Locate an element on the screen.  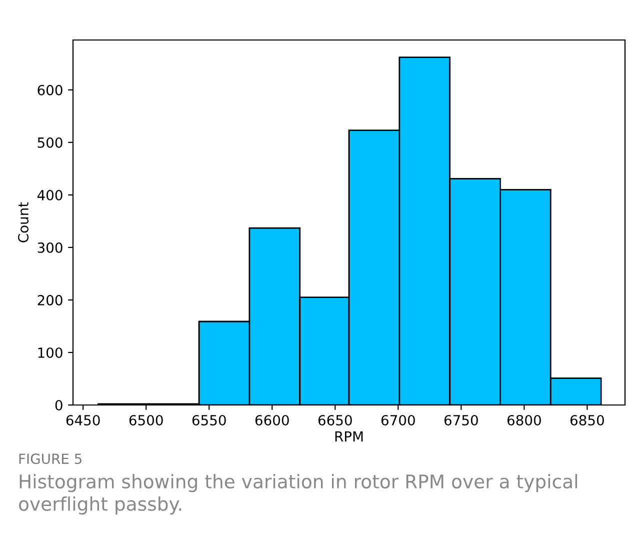
y-tick-label: 0 is located at coordinates (58, 405).